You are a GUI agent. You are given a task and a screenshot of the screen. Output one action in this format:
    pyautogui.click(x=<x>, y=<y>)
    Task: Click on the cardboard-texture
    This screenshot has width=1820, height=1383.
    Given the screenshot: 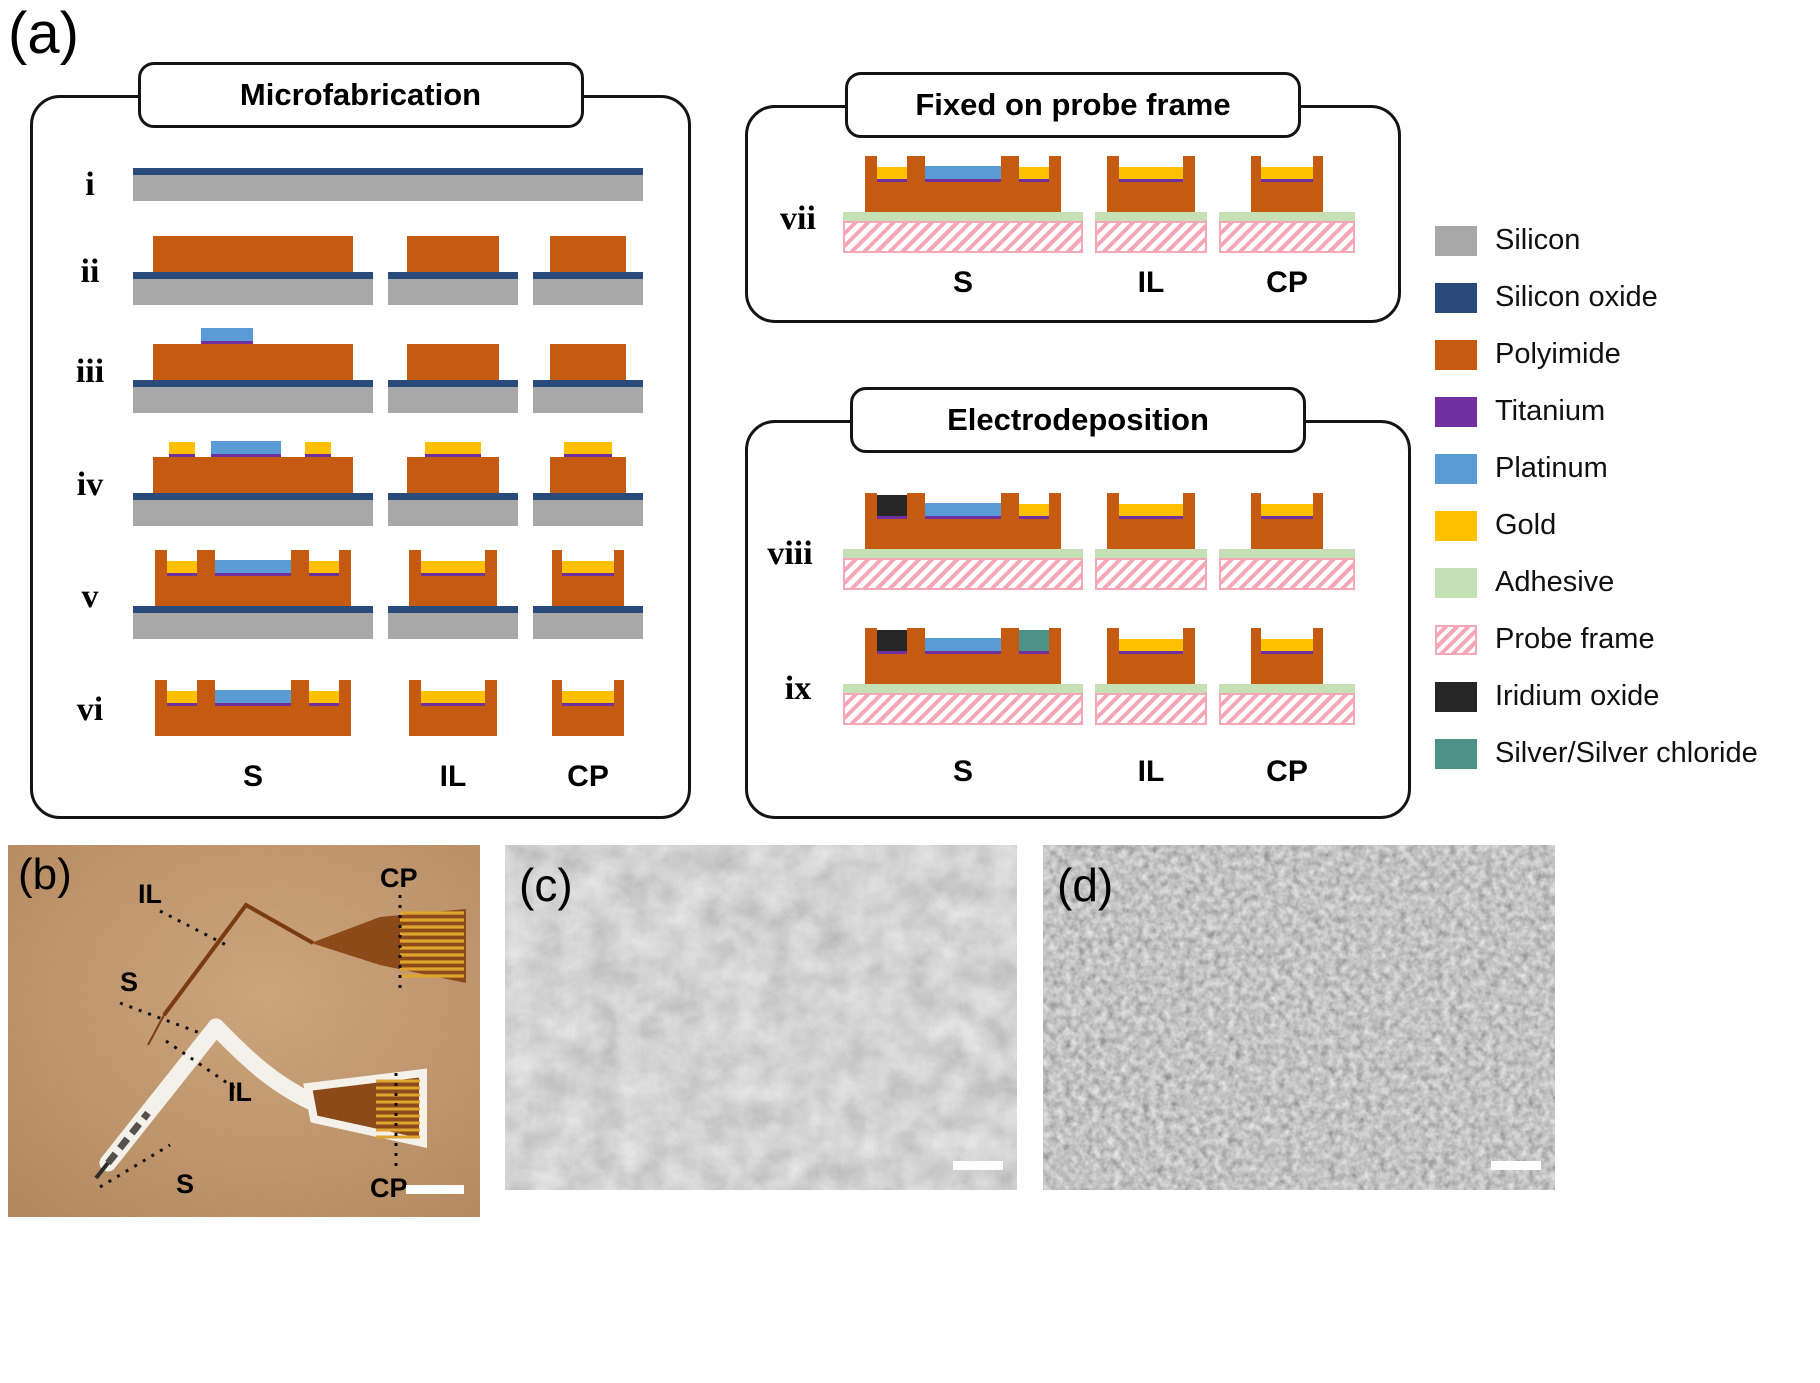 What is the action you would take?
    pyautogui.click(x=244, y=1031)
    